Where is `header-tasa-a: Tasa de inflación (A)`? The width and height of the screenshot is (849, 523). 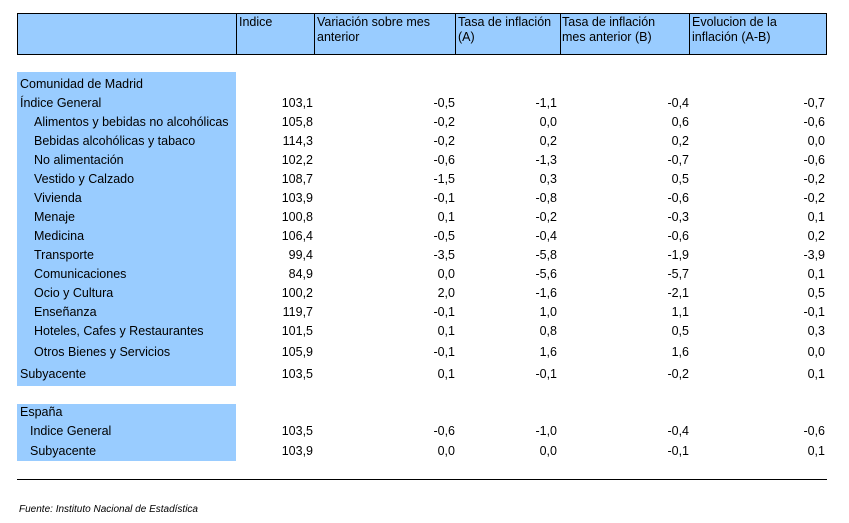 header-tasa-a: Tasa de inflación (A) is located at coordinates (505, 29).